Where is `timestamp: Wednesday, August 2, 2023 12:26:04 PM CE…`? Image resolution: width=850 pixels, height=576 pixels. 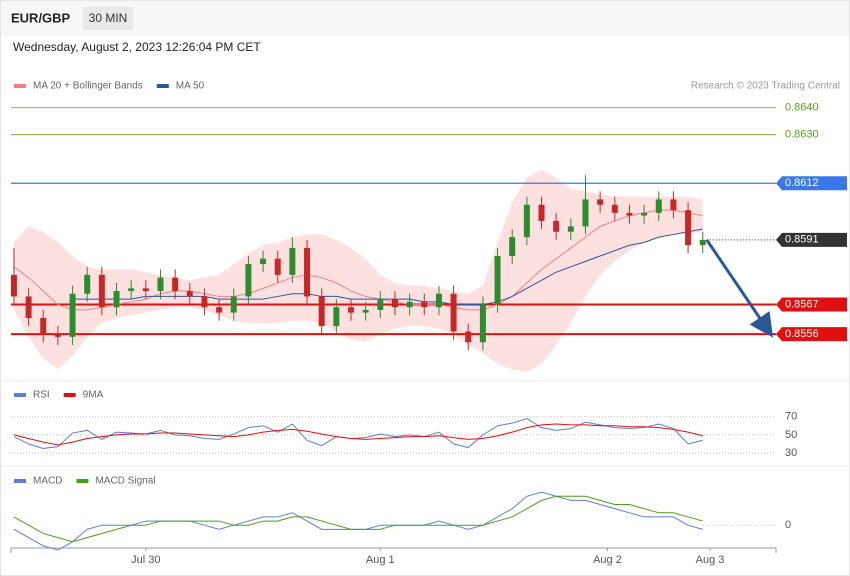
timestamp: Wednesday, August 2, 2023 12:26:04 PM CE… is located at coordinates (137, 47).